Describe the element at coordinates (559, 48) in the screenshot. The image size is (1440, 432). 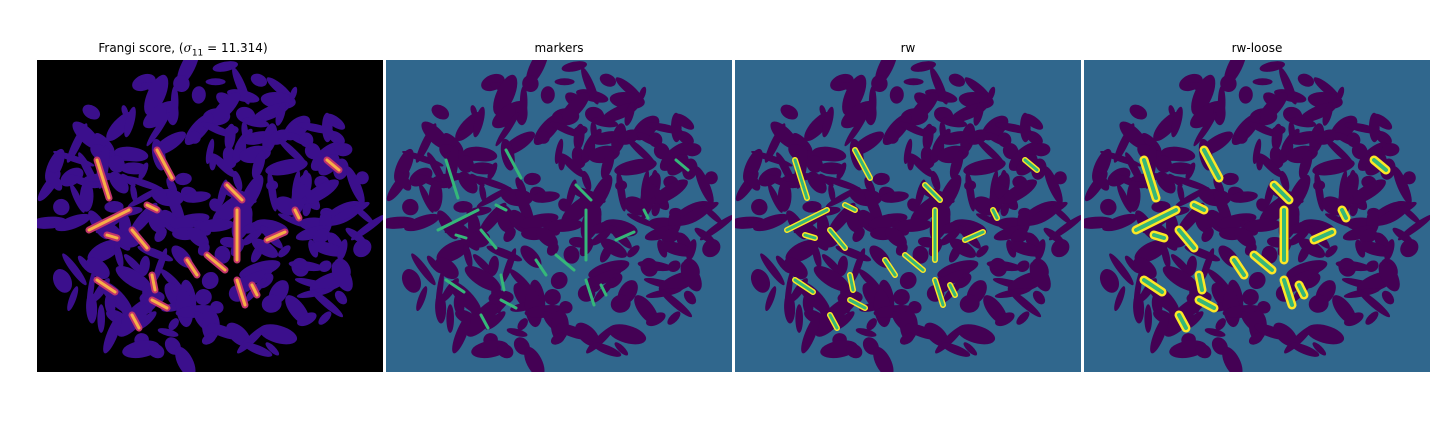
I see `panel-title-markers: markers` at that location.